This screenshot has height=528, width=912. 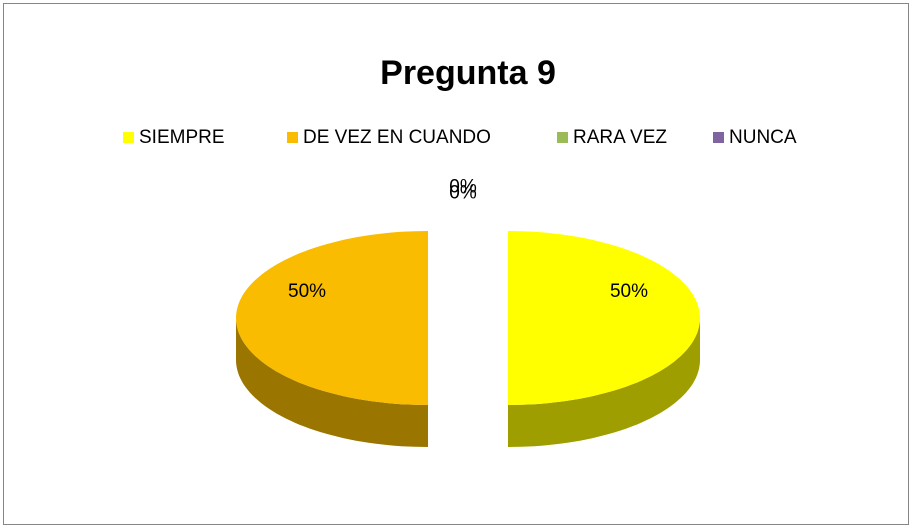 What do you see at coordinates (763, 137) in the screenshot?
I see `legend-label: NUNCA` at bounding box center [763, 137].